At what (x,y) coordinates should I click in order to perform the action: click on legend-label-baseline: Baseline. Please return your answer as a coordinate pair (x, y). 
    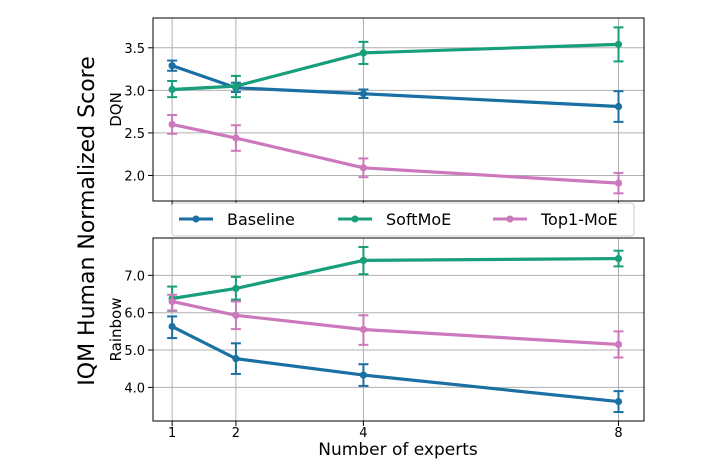
    Looking at the image, I should click on (261, 219).